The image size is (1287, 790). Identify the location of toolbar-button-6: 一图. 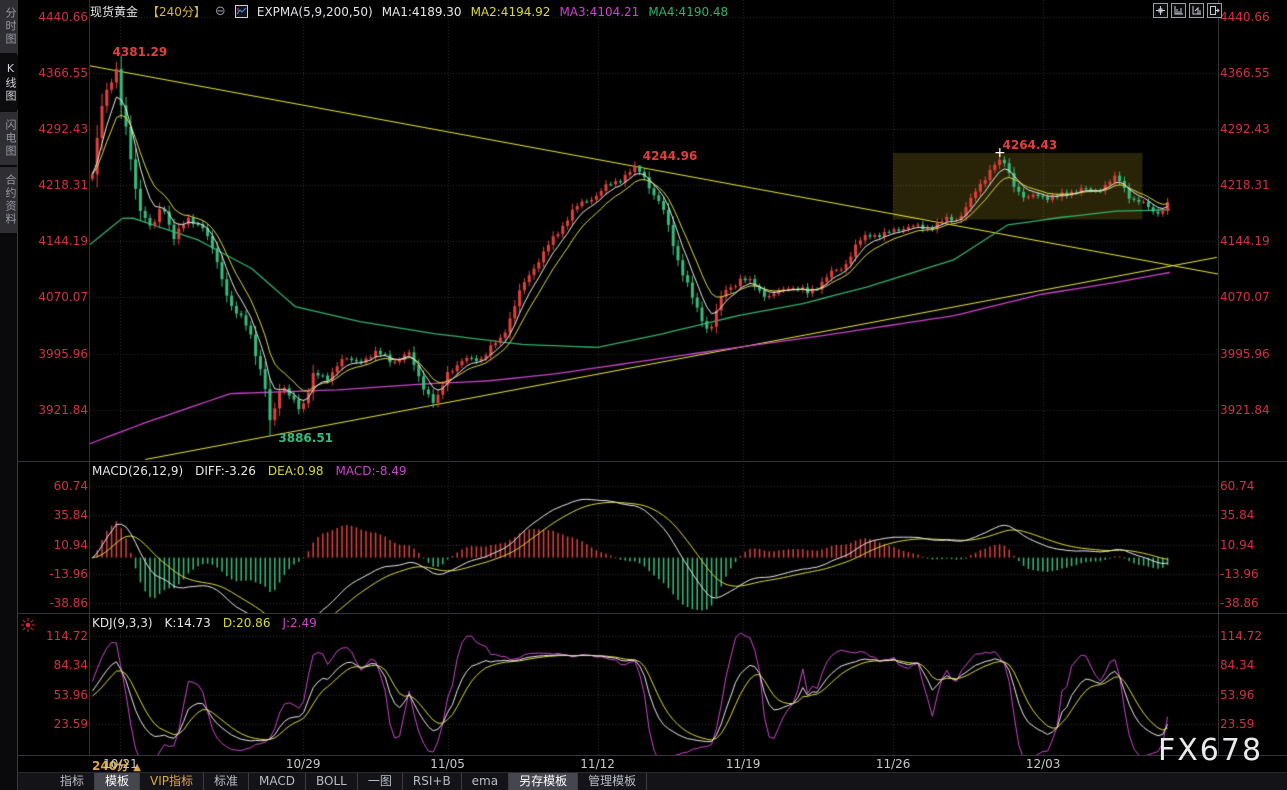
(380, 781).